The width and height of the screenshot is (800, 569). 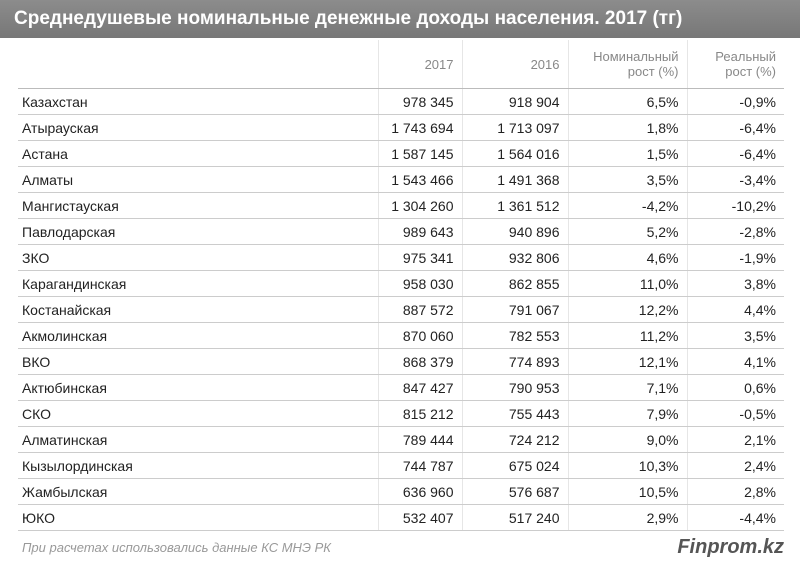 I want to click on table-row: Астана 1 587 145 1 564 016 1,5% -6,4%, so click(x=401, y=153).